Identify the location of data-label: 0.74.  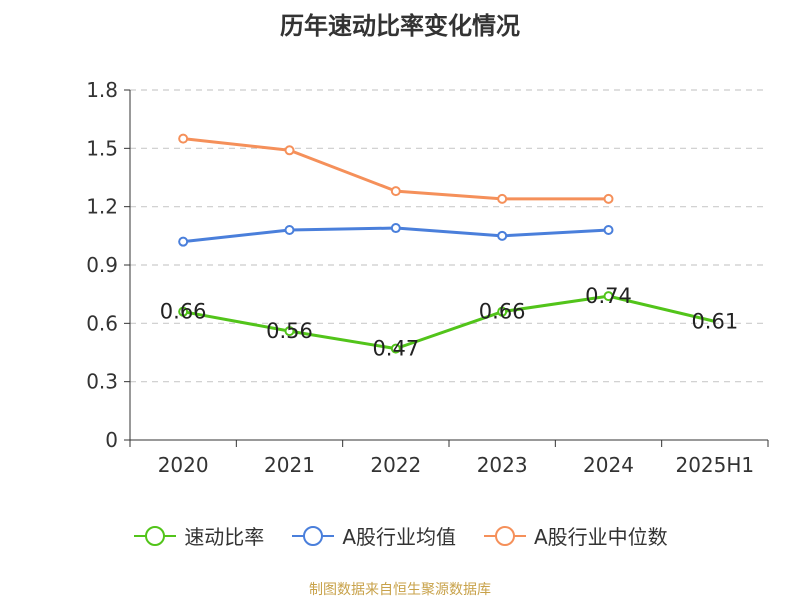
(608, 296).